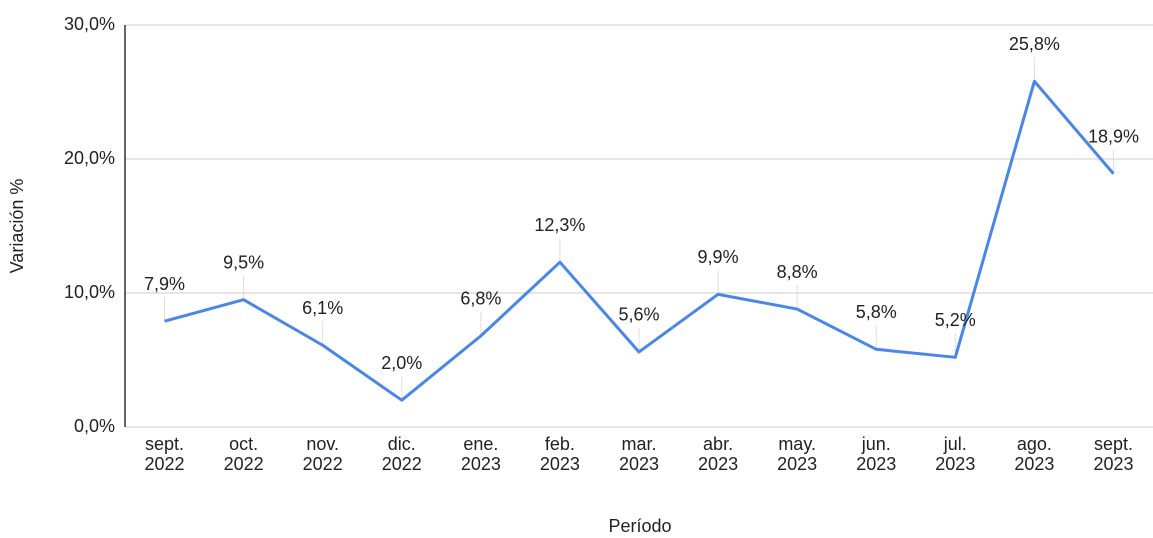  What do you see at coordinates (955, 320) in the screenshot?
I see `data-label: 5,2%` at bounding box center [955, 320].